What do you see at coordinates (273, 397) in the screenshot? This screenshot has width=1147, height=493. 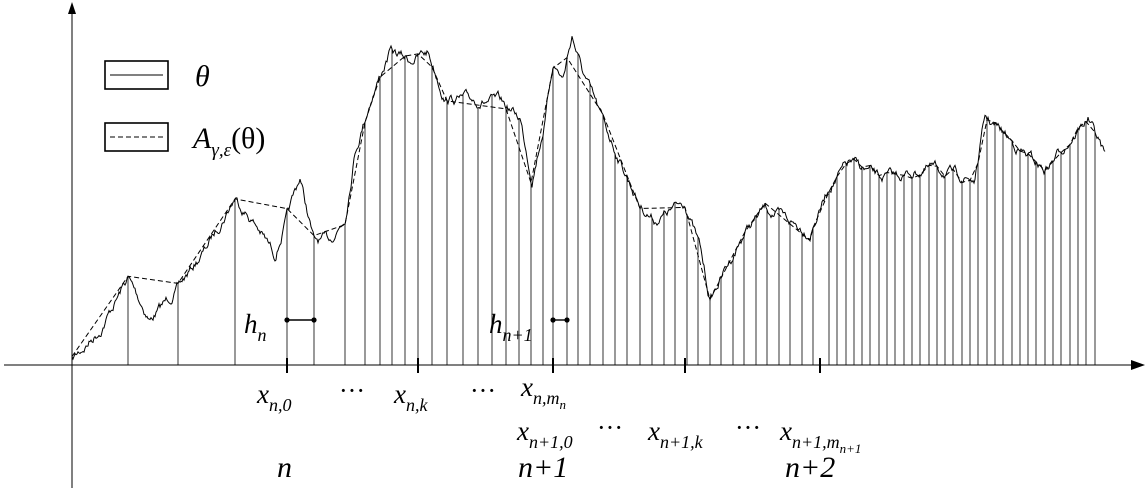 I see `label-x-n0: xn,0` at bounding box center [273, 397].